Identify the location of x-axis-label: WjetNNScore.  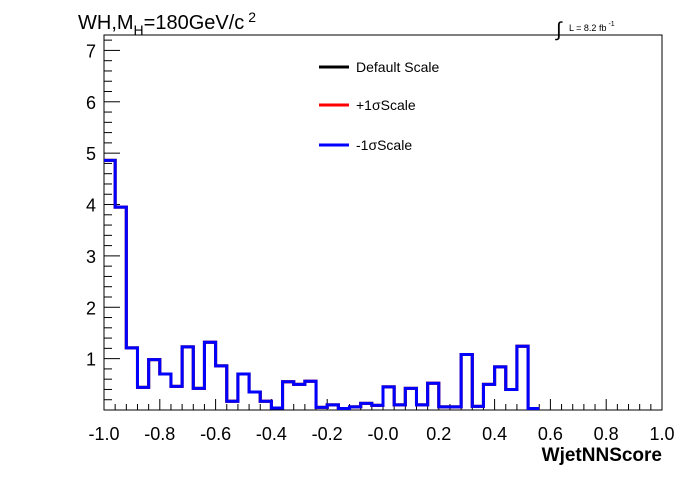
(602, 455).